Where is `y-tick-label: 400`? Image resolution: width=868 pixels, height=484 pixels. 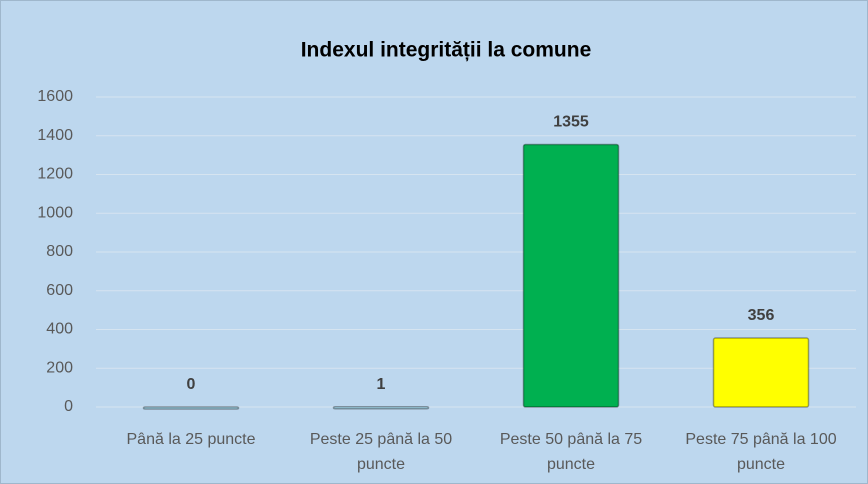
y-tick-label: 400 is located at coordinates (59, 329).